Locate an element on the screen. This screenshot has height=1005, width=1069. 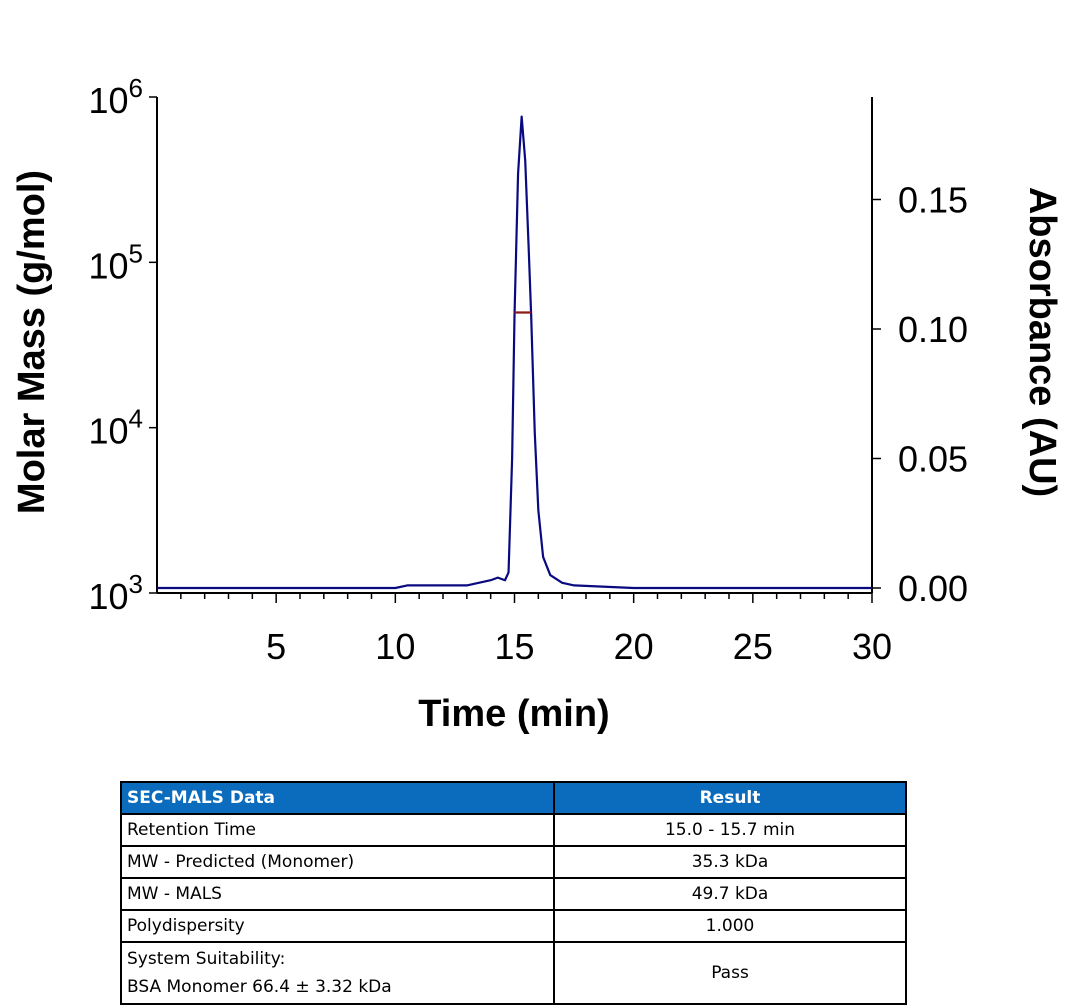
row-label: MW - MALS is located at coordinates (337, 894).